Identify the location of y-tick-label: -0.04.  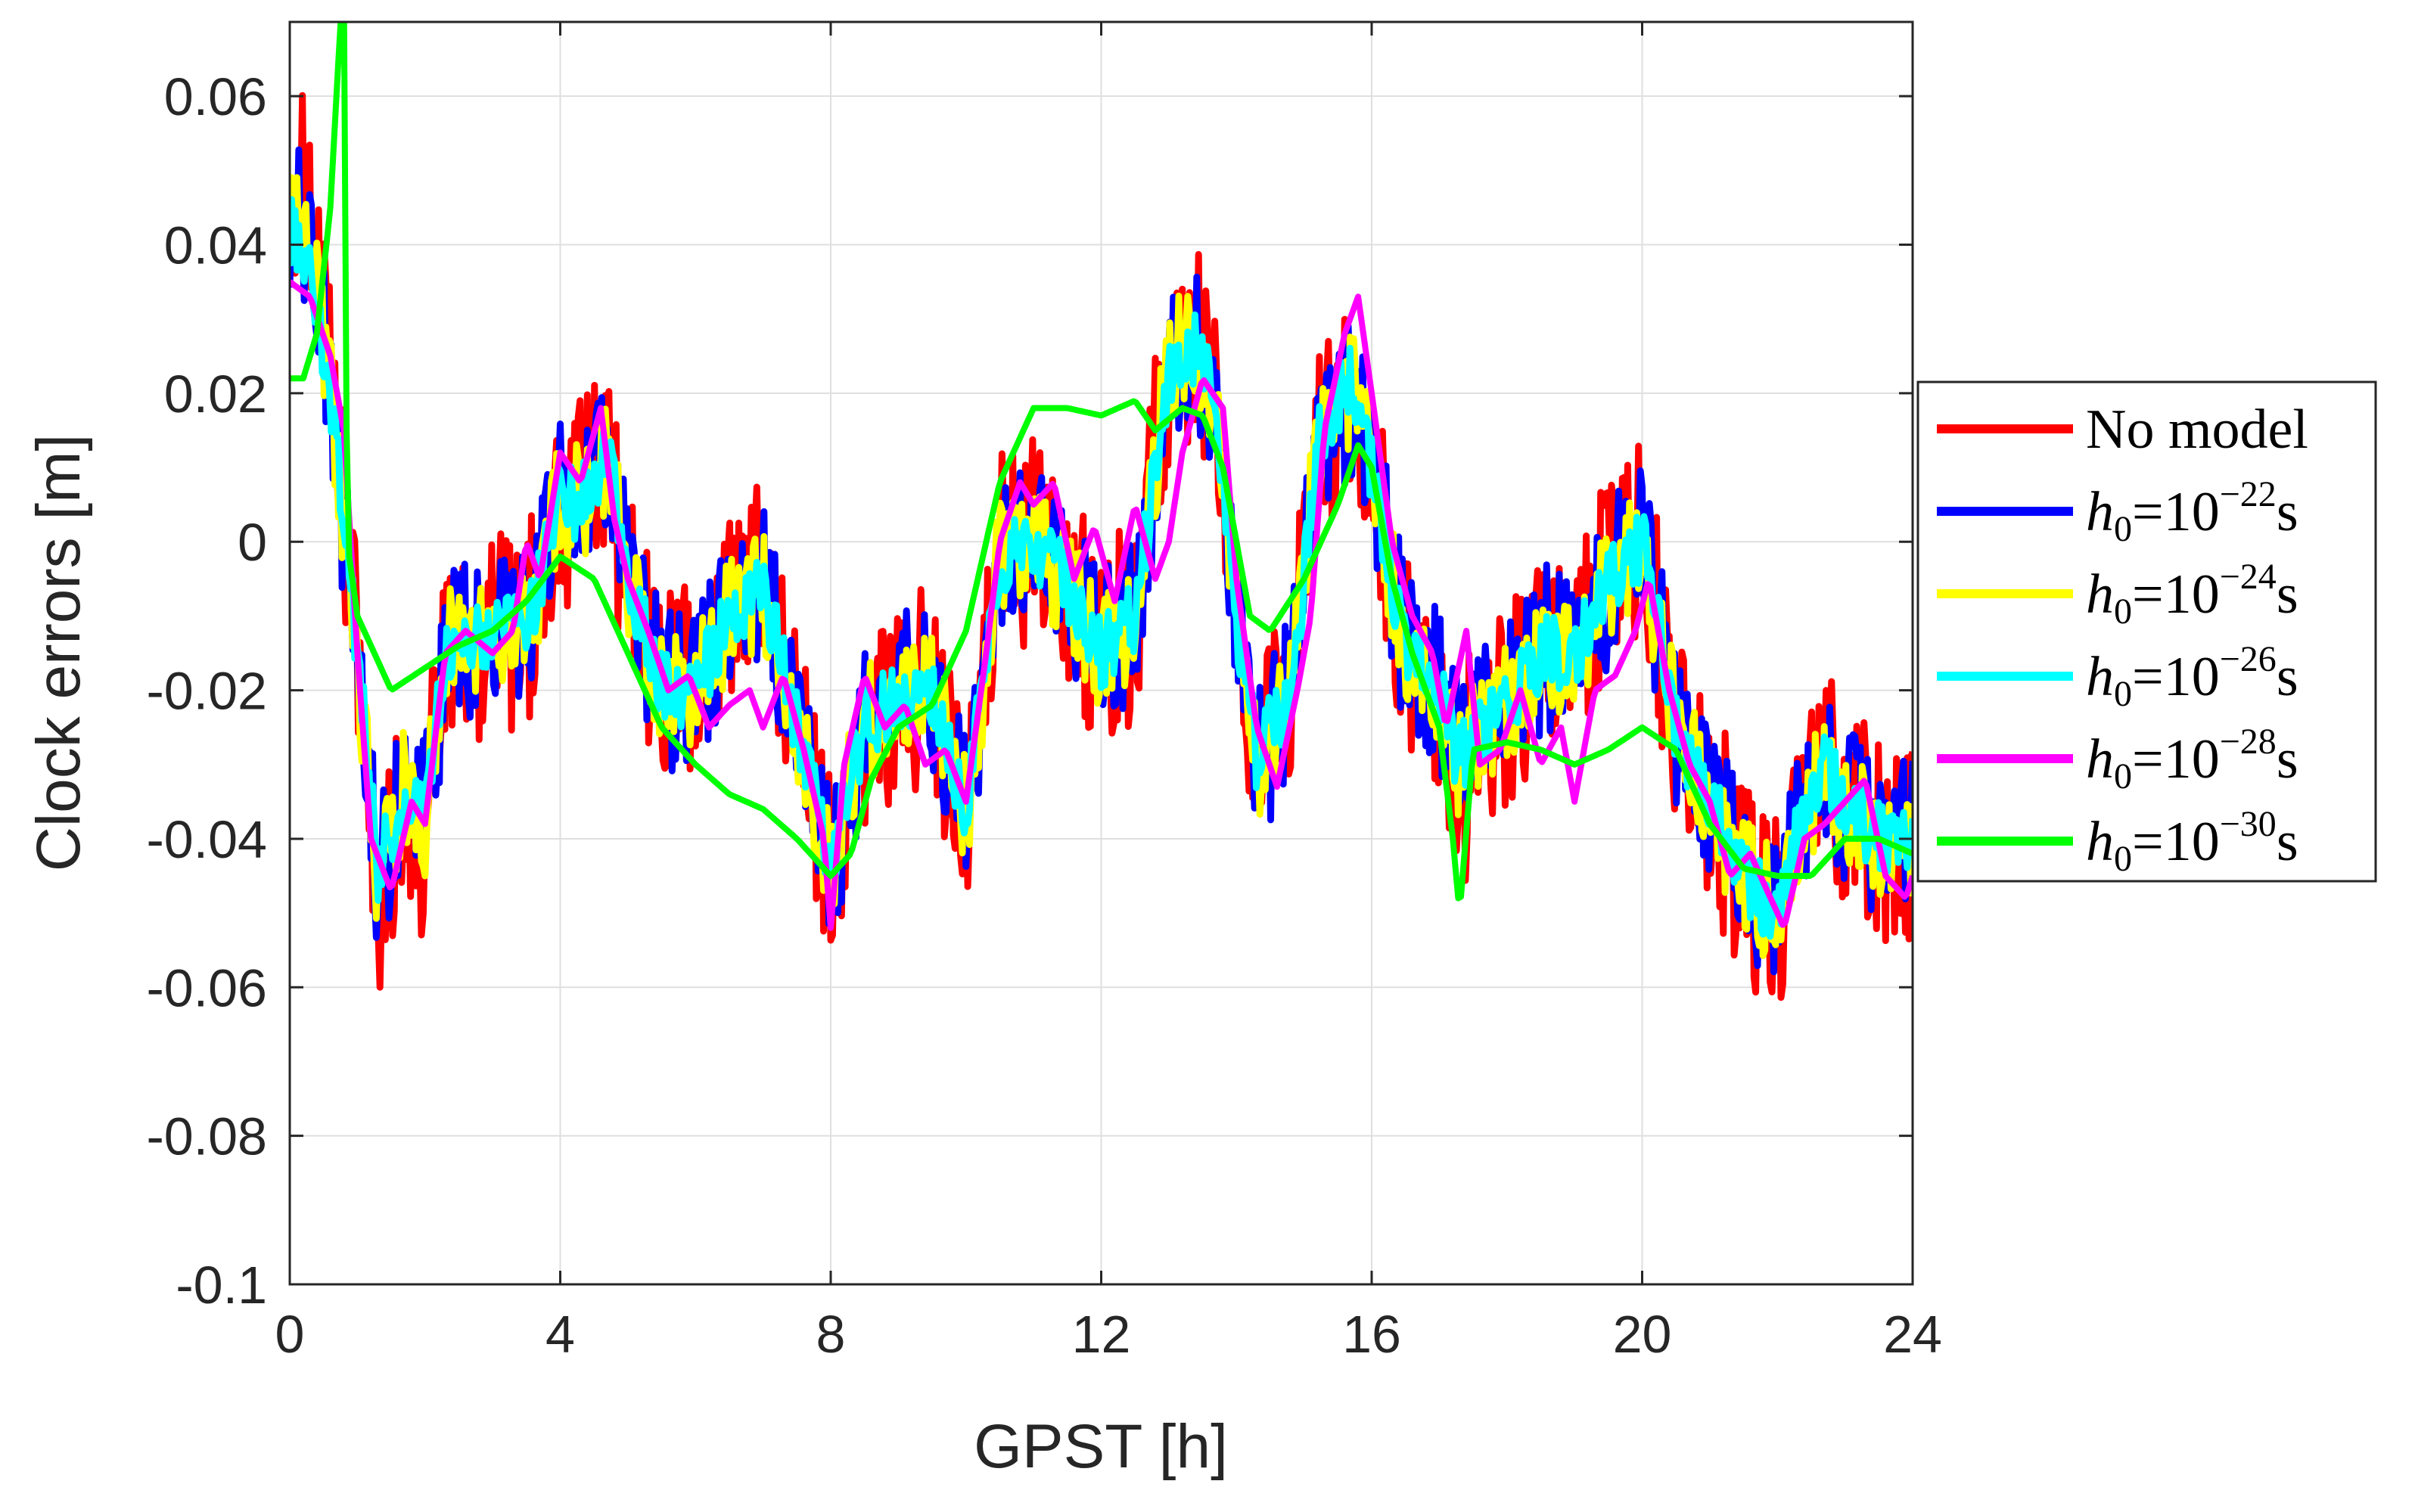
(206, 839).